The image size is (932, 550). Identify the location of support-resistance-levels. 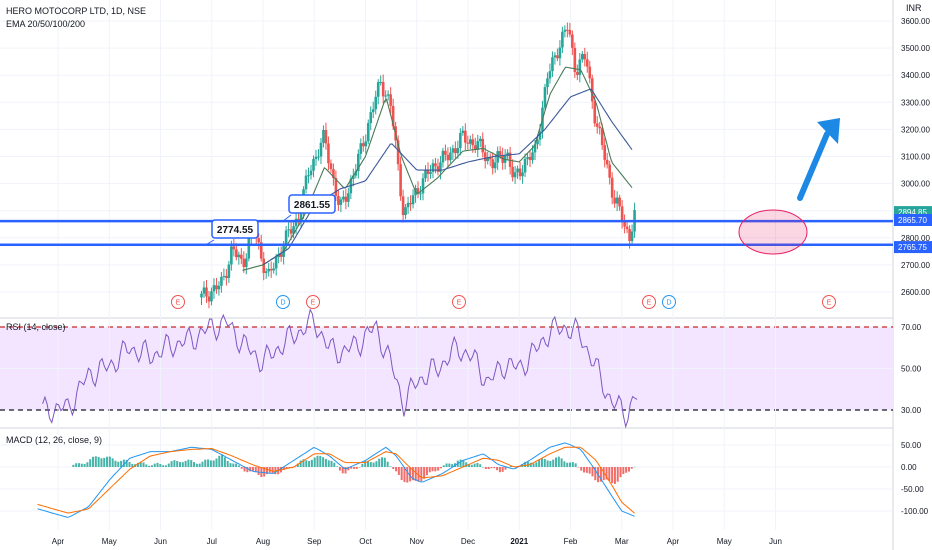
(446, 232).